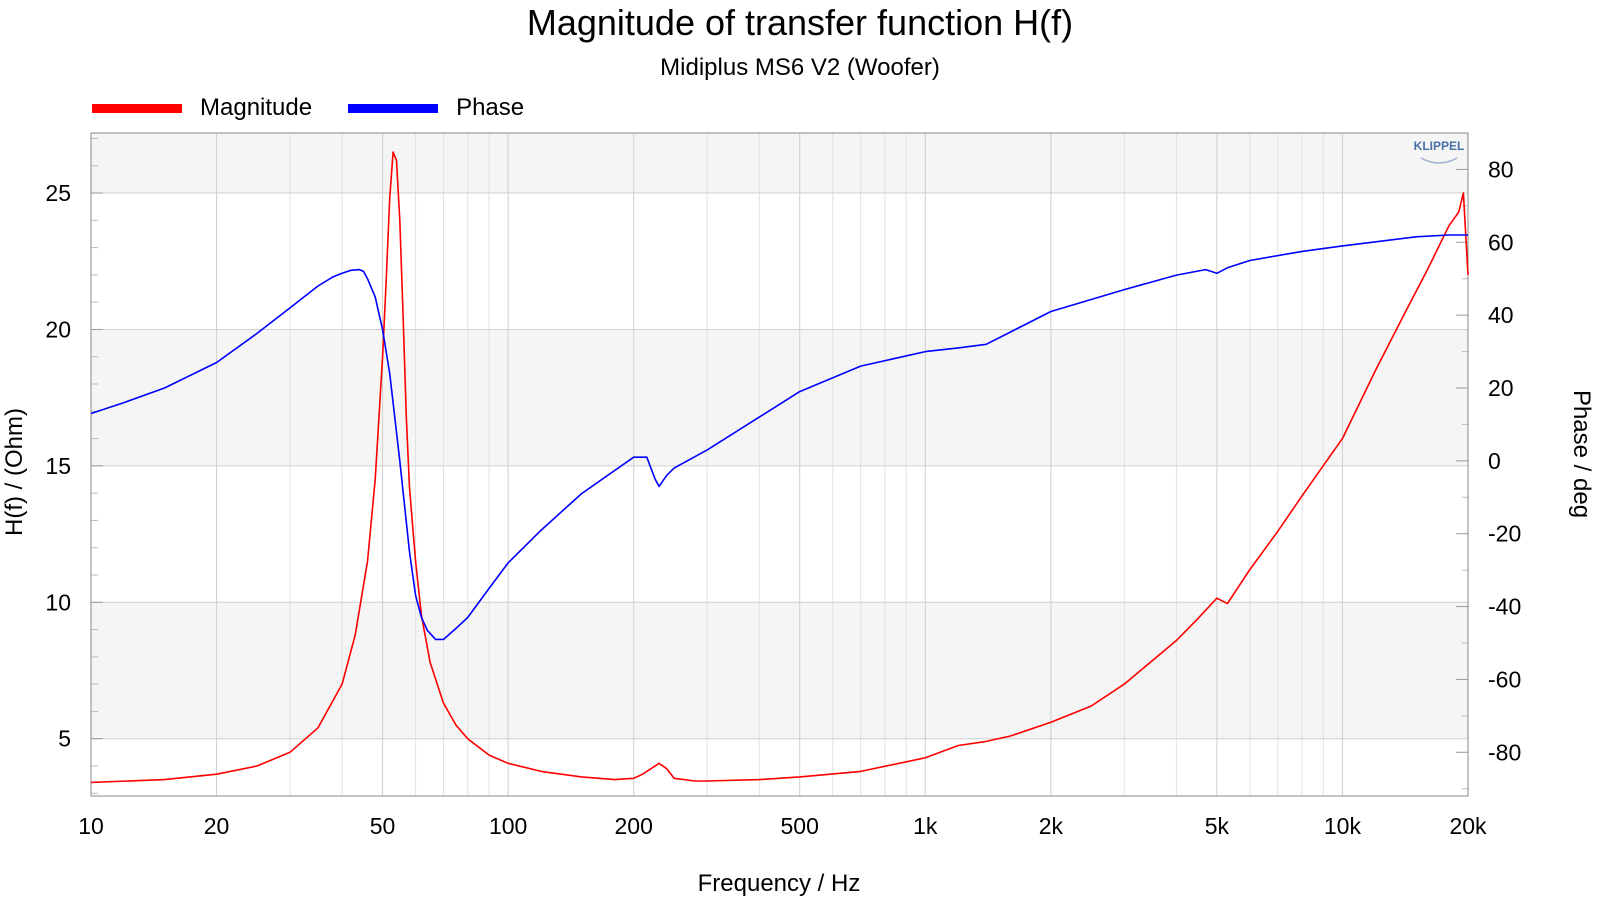 Image resolution: width=1600 pixels, height=900 pixels. Describe the element at coordinates (1051, 826) in the screenshot. I see `x-tick-label: 2k` at that location.